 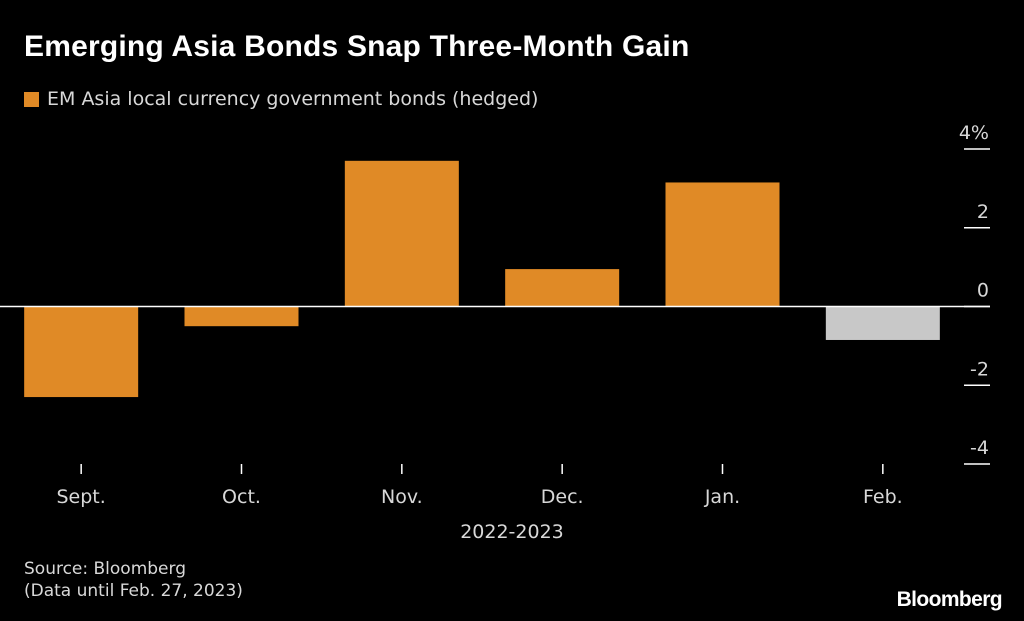 What do you see at coordinates (81, 352) in the screenshot?
I see `bar-sept` at bounding box center [81, 352].